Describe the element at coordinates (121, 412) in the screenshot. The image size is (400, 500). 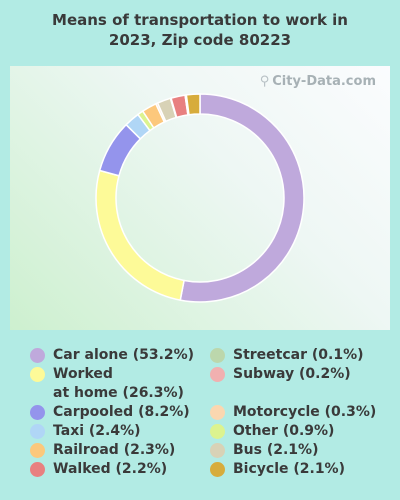
I see `legend-label-carpooled: Carpooled (8.2%)` at that location.